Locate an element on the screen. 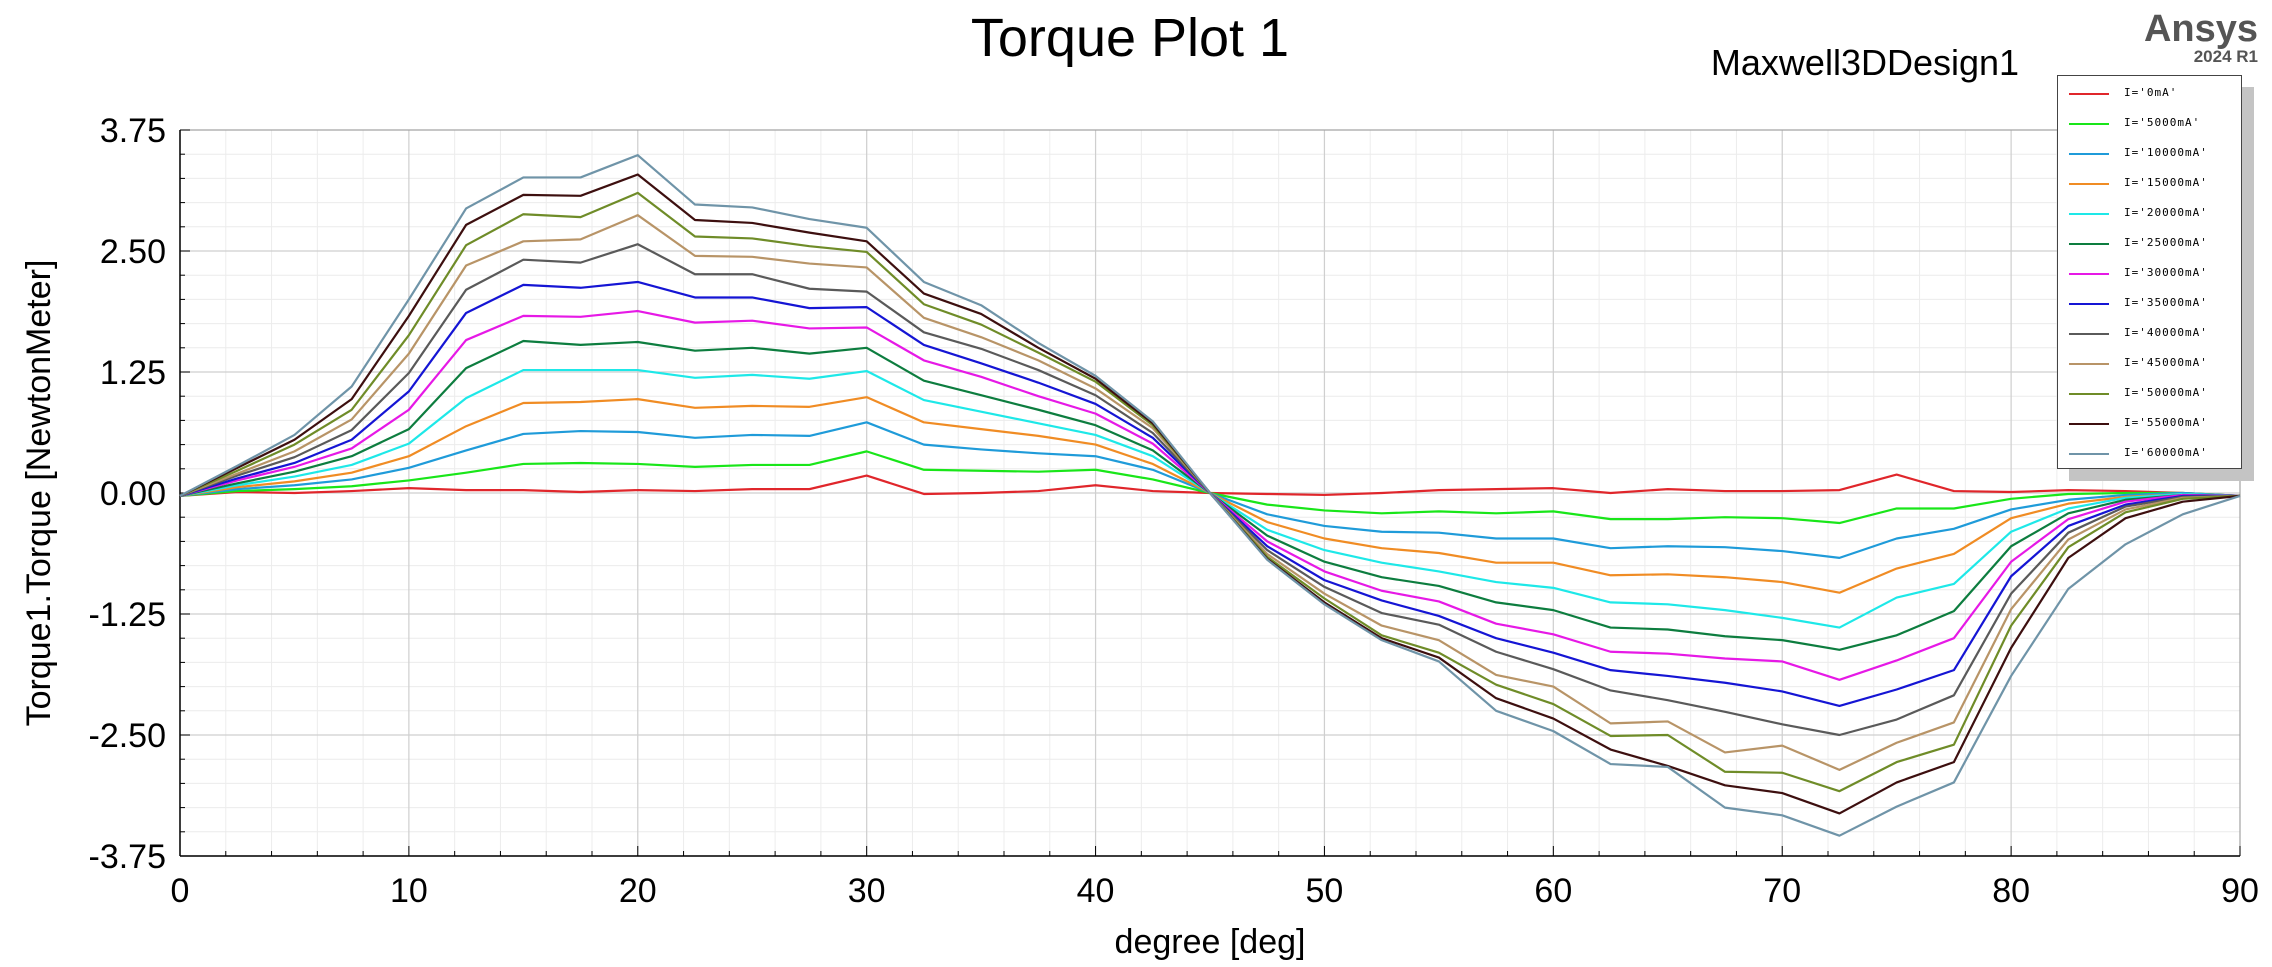 This screenshot has width=2272, height=967. x-tick-label: 0 is located at coordinates (180, 891).